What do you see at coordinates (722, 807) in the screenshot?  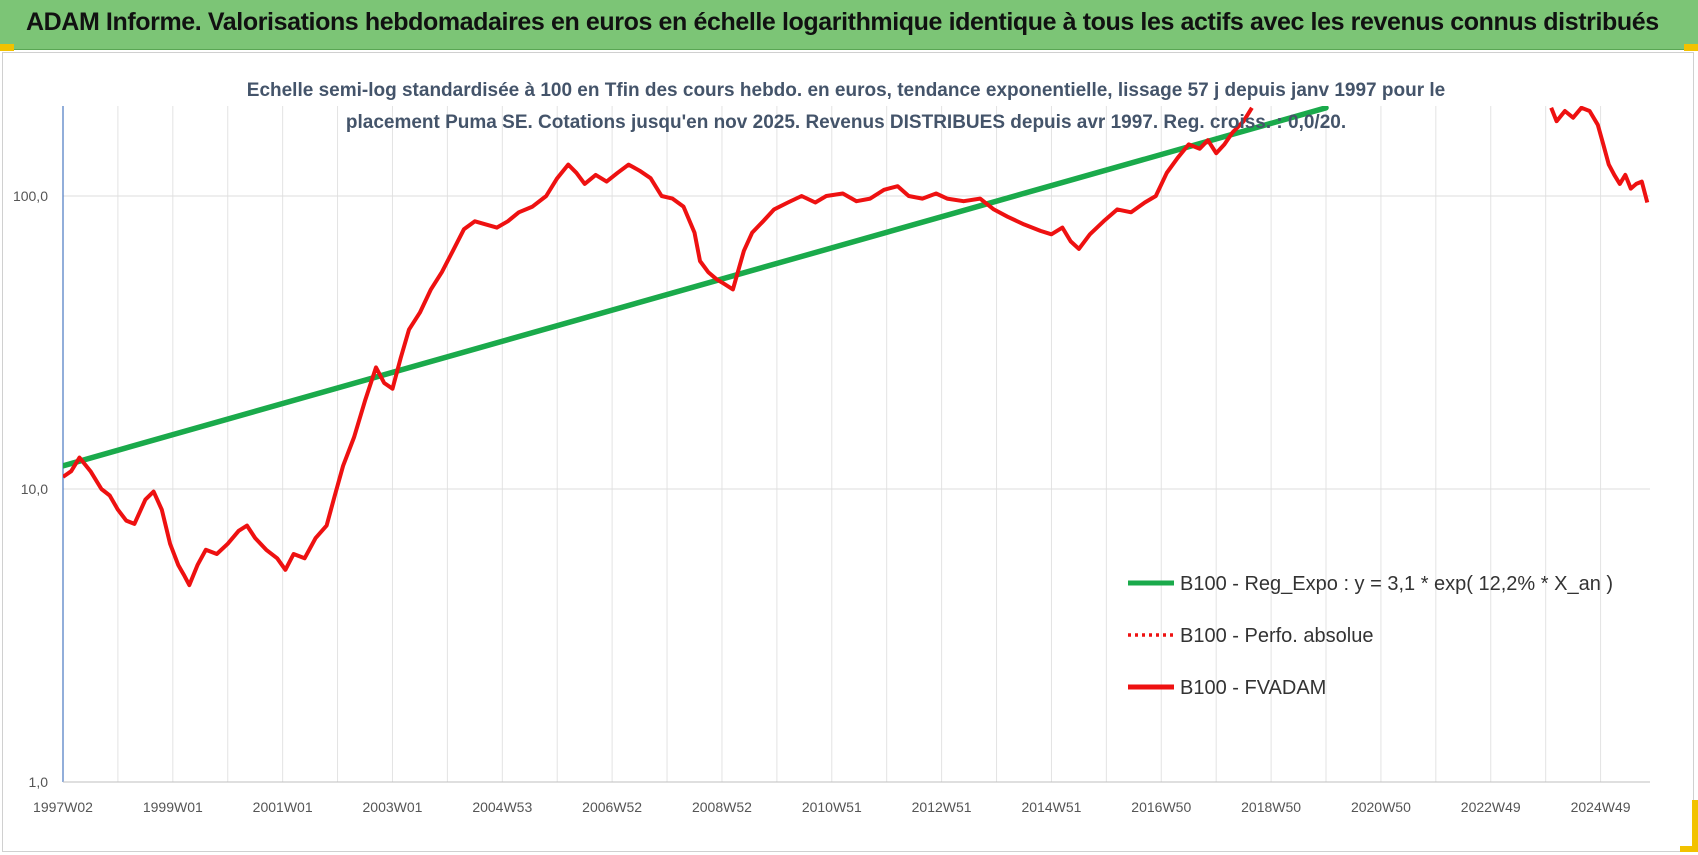 I see `x-tick-label: 2008W52` at bounding box center [722, 807].